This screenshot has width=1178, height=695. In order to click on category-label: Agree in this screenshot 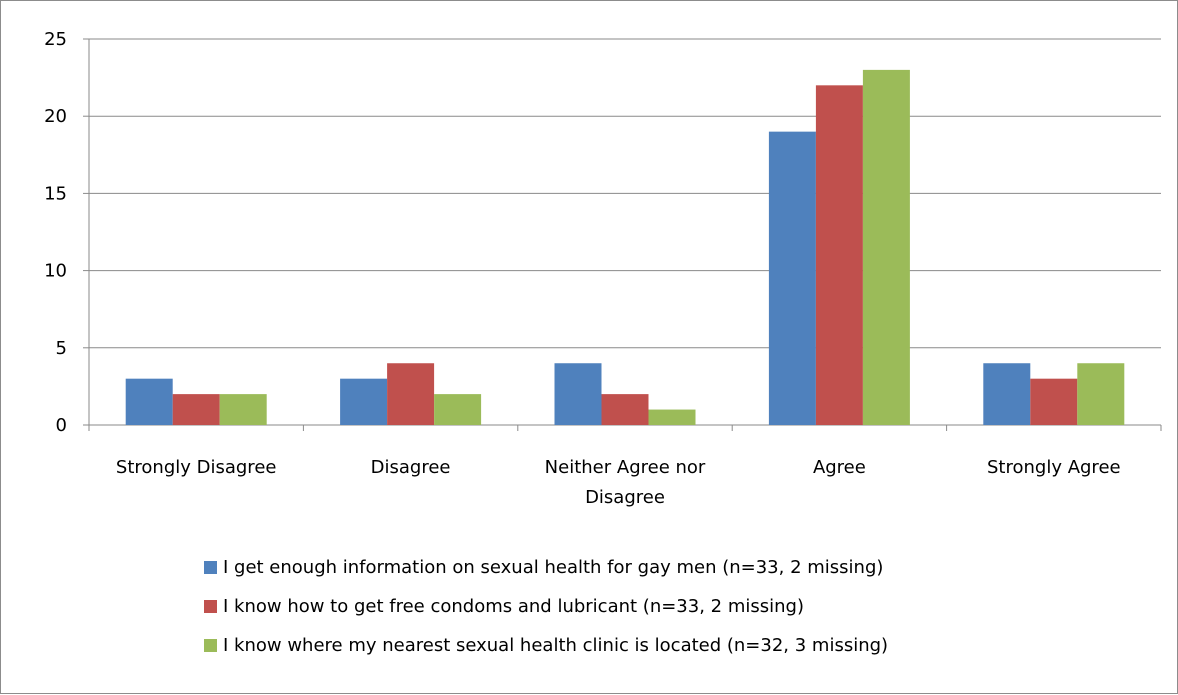, I will do `click(839, 467)`.